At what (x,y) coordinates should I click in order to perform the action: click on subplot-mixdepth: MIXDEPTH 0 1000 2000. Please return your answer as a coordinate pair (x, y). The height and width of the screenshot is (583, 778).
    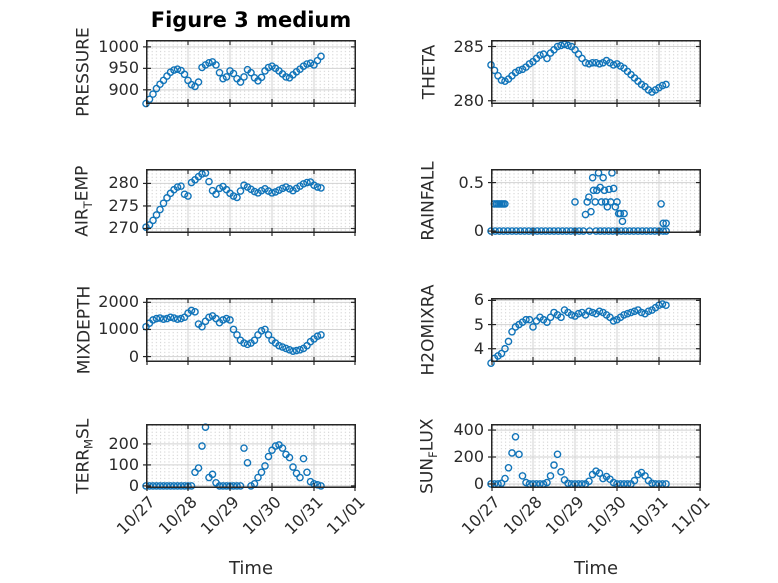
    Looking at the image, I should click on (215, 330).